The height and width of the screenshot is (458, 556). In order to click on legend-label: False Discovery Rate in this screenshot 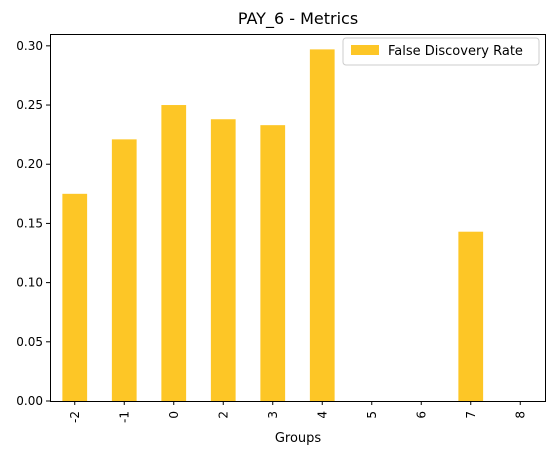, I will do `click(455, 51)`.